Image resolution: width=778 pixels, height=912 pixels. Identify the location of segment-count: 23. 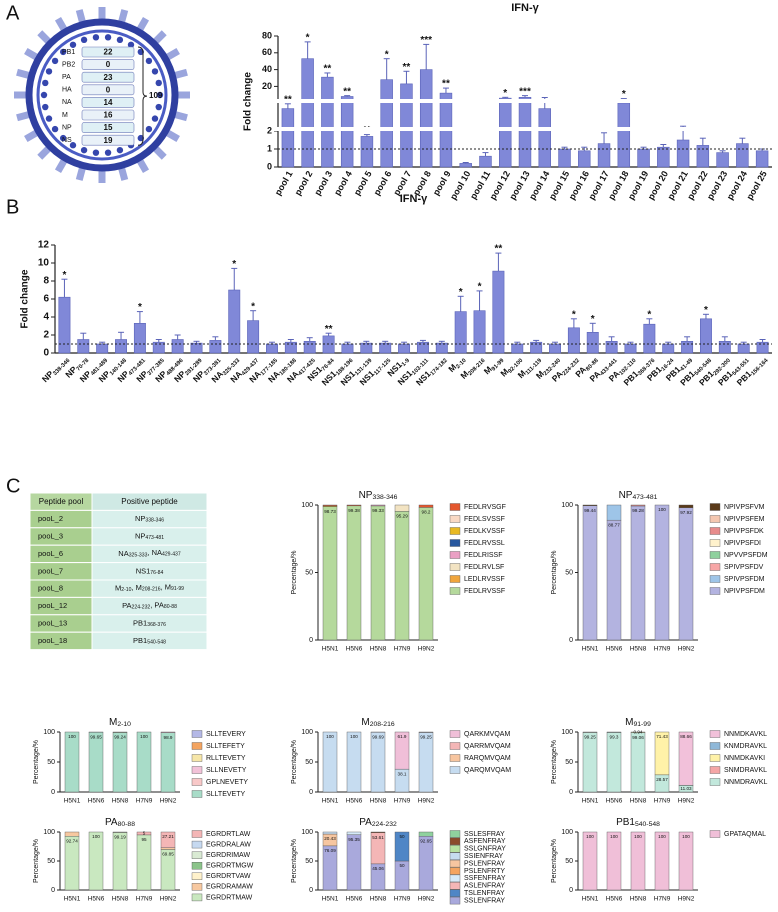
(108, 77).